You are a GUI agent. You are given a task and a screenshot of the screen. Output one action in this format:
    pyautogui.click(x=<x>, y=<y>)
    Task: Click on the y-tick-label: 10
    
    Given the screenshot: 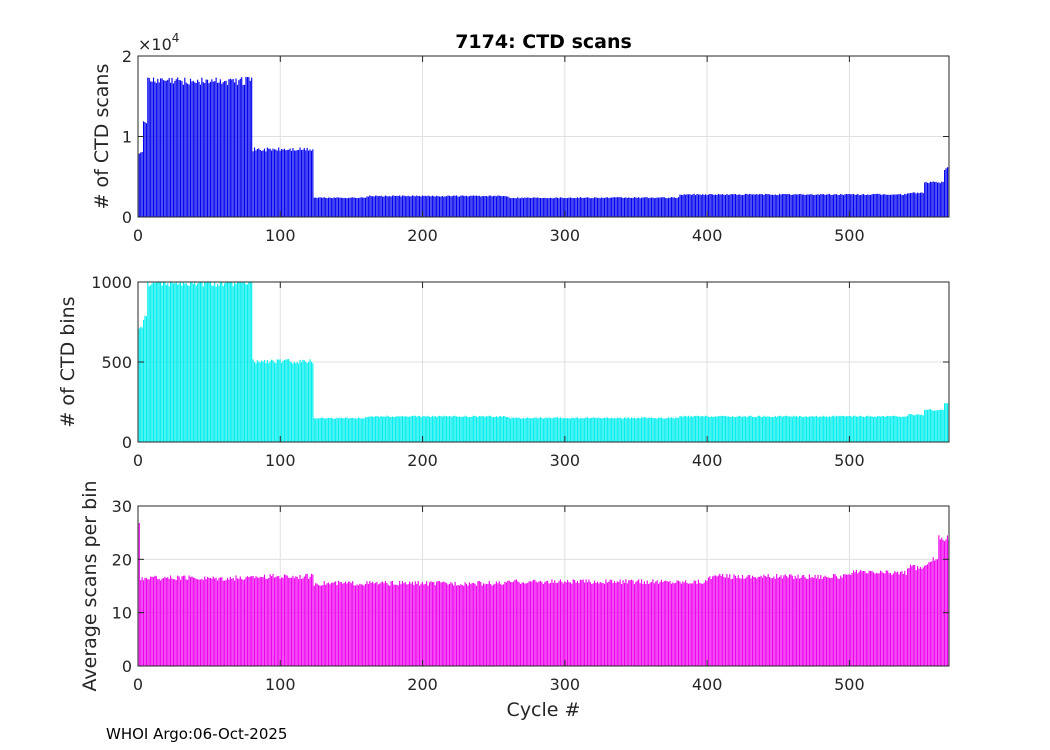 What is the action you would take?
    pyautogui.click(x=122, y=613)
    